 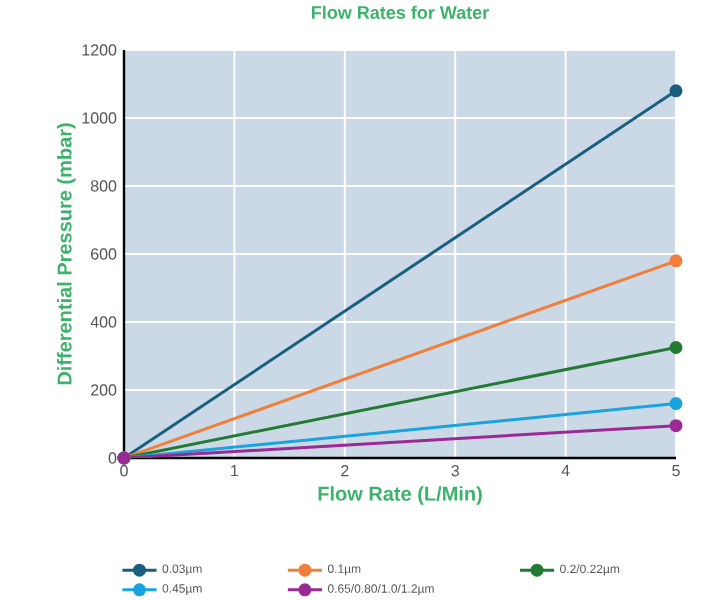 What do you see at coordinates (400, 12) in the screenshot?
I see `chart-title: Flow Rates for Water` at bounding box center [400, 12].